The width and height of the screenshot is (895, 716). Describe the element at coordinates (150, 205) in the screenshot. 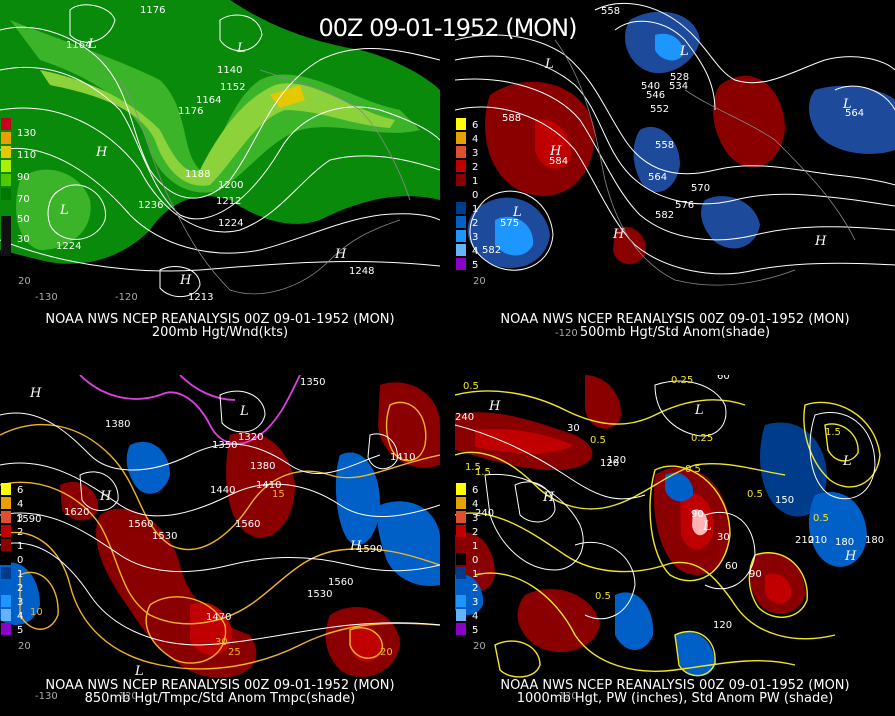

I see `contour-label: 1236` at that location.